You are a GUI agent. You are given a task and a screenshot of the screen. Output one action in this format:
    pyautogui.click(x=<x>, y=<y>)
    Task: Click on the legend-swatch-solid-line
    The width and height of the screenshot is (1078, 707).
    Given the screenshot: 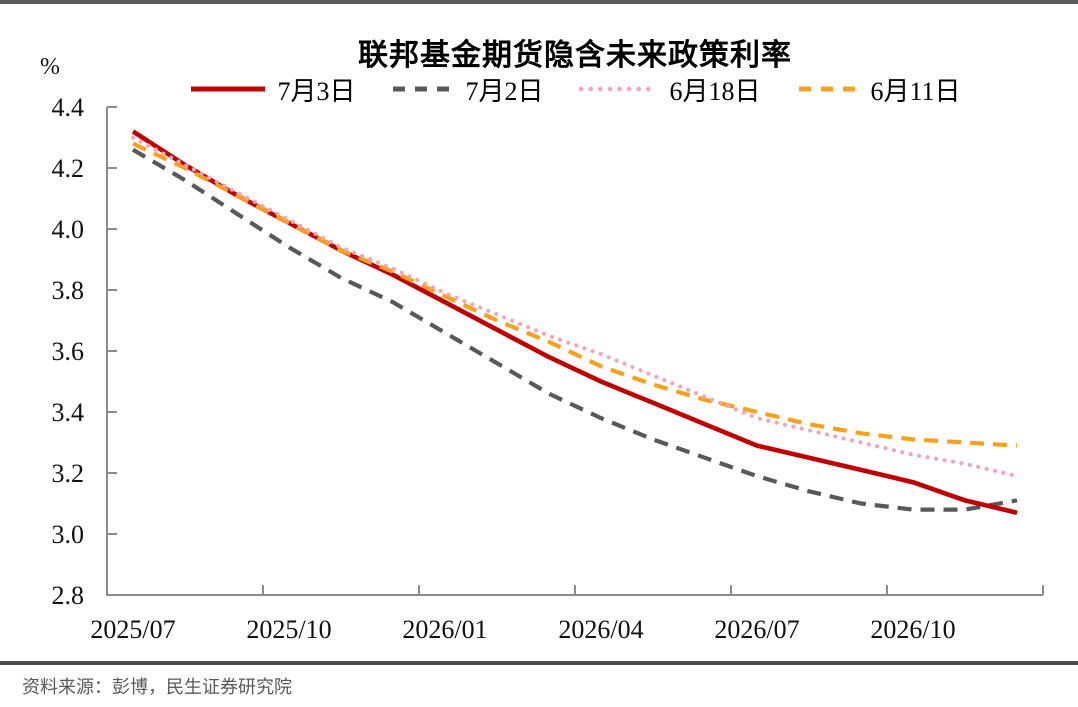 What is the action you would take?
    pyautogui.click(x=228, y=89)
    